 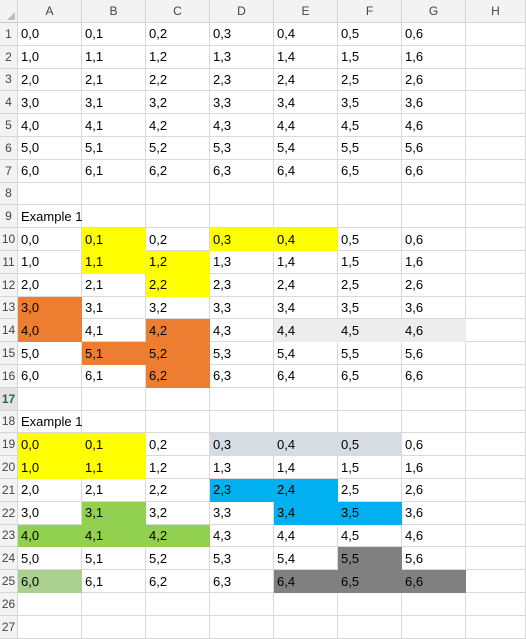 I want to click on cell-e22: 3,4, so click(x=306, y=513).